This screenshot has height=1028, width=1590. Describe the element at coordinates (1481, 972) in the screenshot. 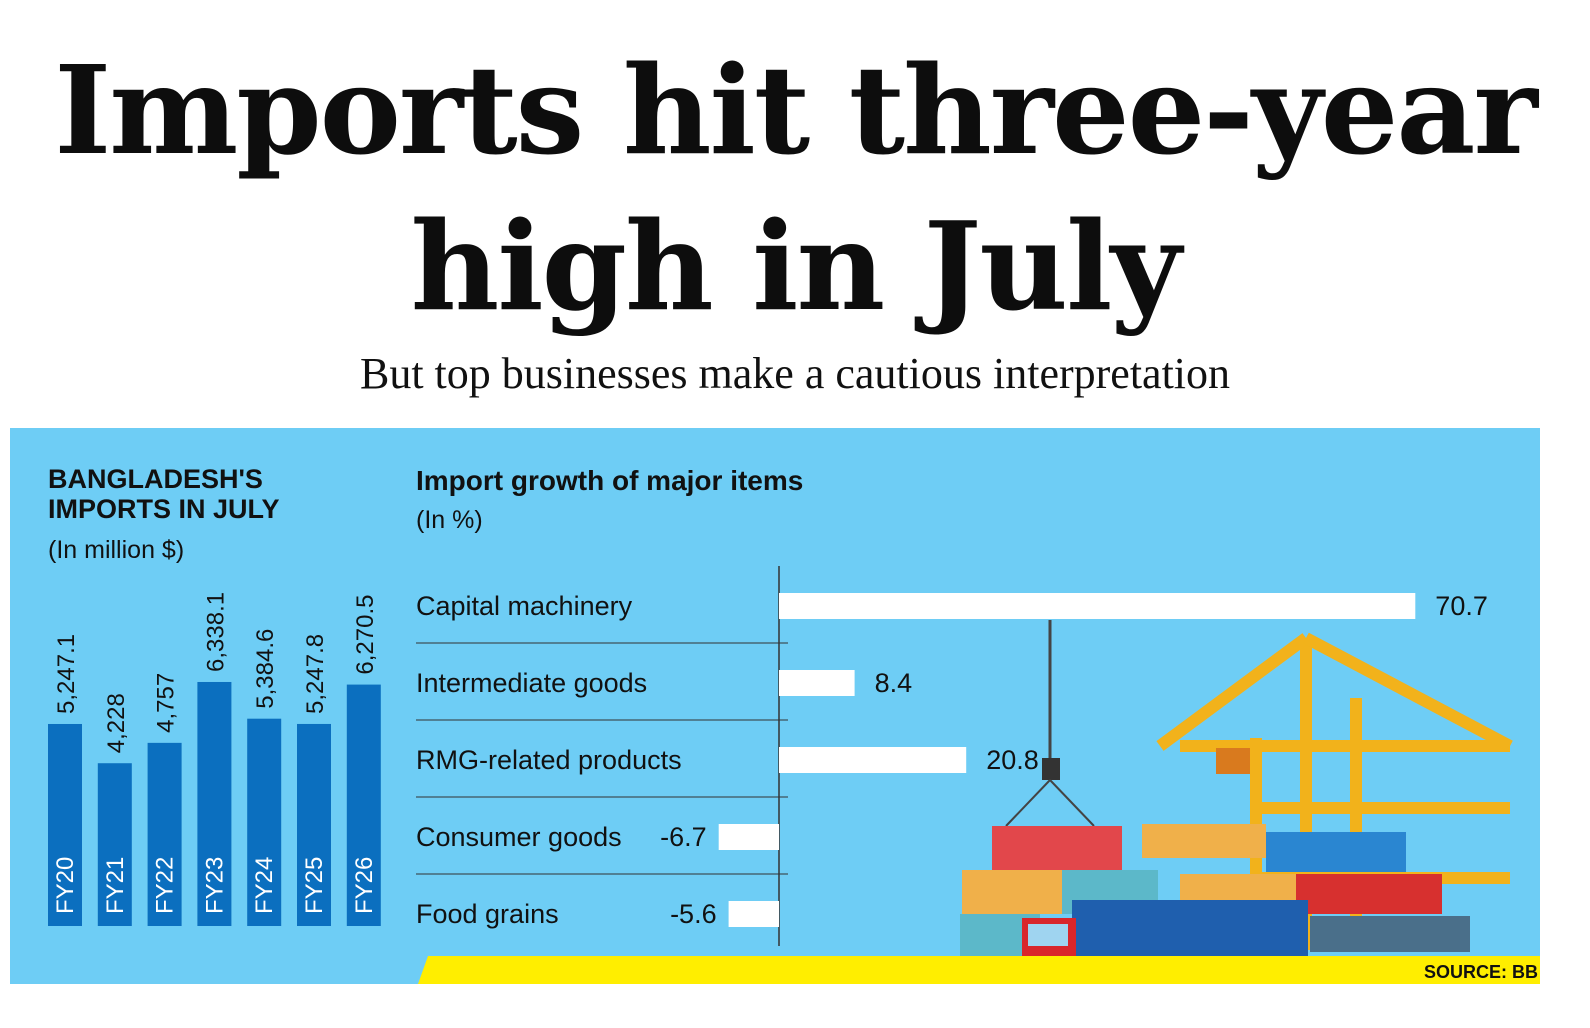

I see `source-label: SOURCE: BB` at that location.